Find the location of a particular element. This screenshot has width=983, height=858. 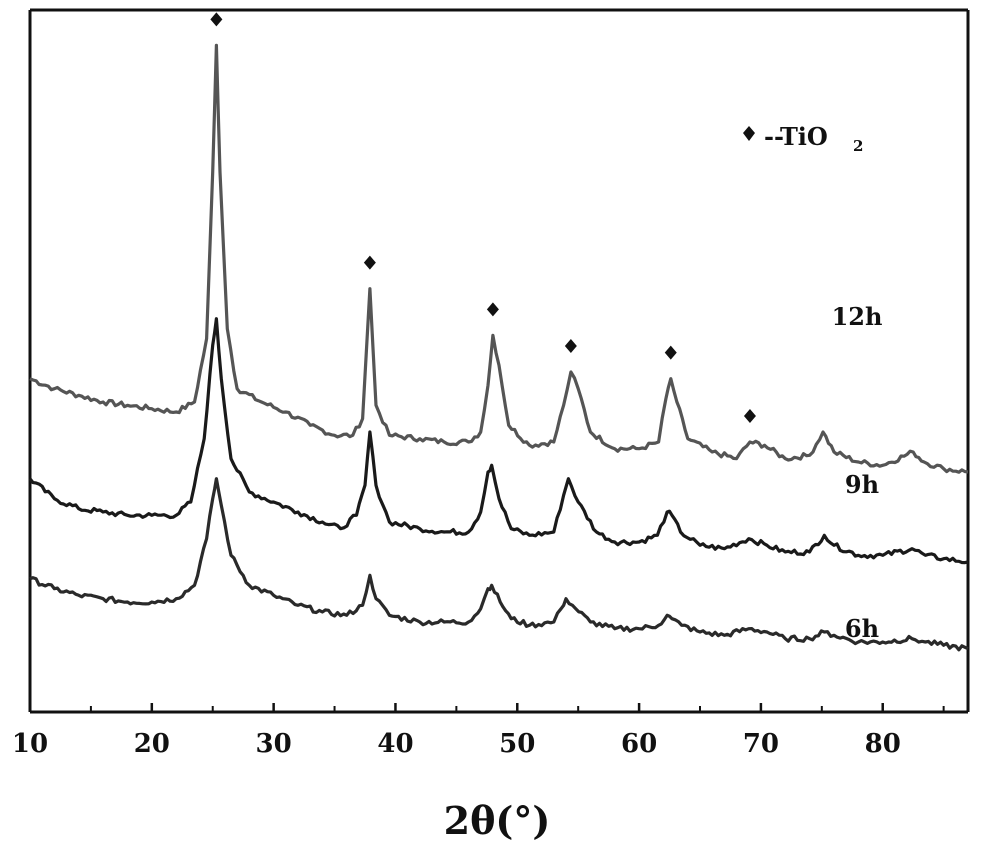

series-labels: 12h 9h 6h is located at coordinates (857, 472).